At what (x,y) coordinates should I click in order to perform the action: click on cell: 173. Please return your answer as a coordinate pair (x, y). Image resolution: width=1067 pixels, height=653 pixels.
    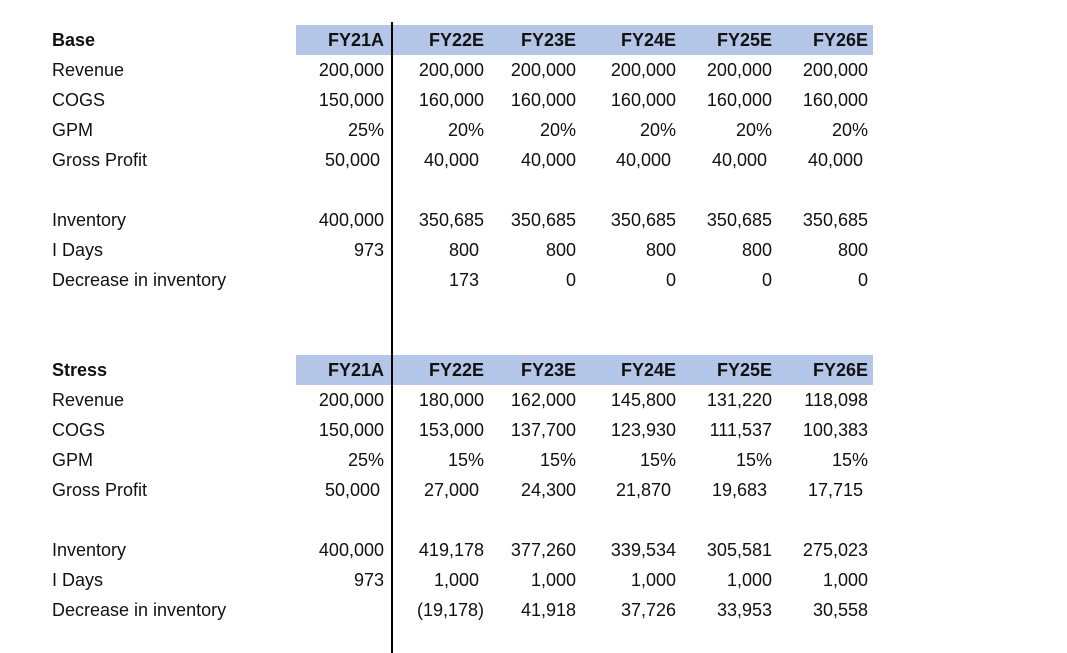
    Looking at the image, I should click on (463, 280).